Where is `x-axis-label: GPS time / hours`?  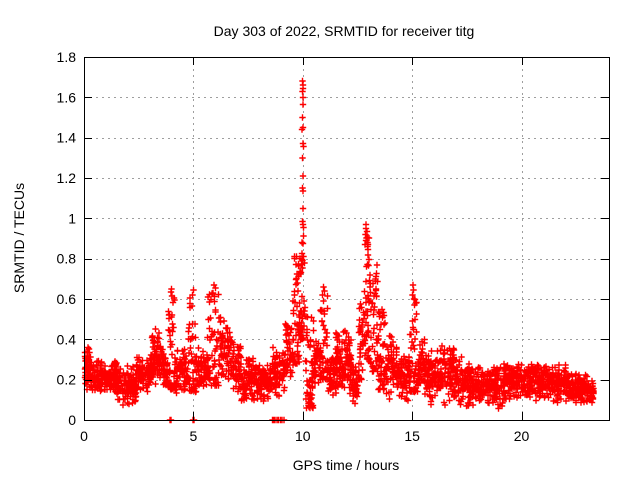 x-axis-label: GPS time / hours is located at coordinates (346, 465).